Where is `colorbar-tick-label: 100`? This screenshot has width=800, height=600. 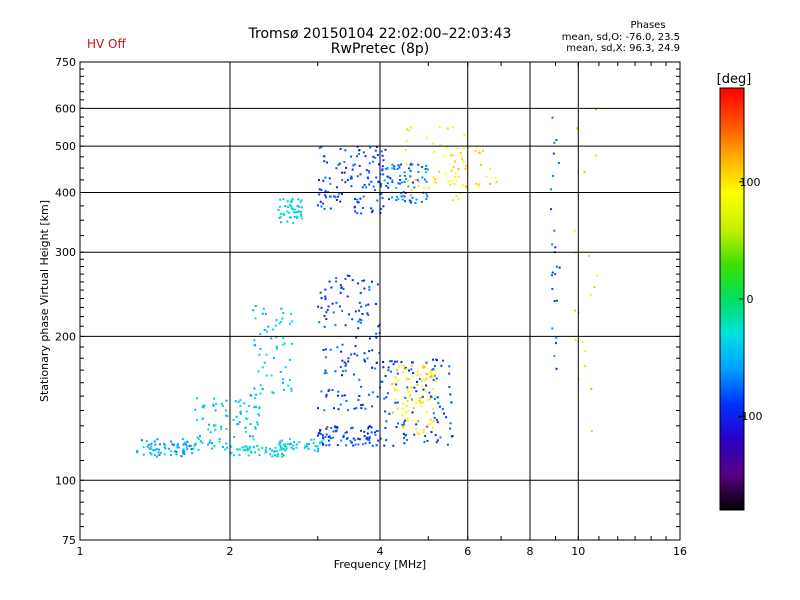 colorbar-tick-label: 100 is located at coordinates (750, 182).